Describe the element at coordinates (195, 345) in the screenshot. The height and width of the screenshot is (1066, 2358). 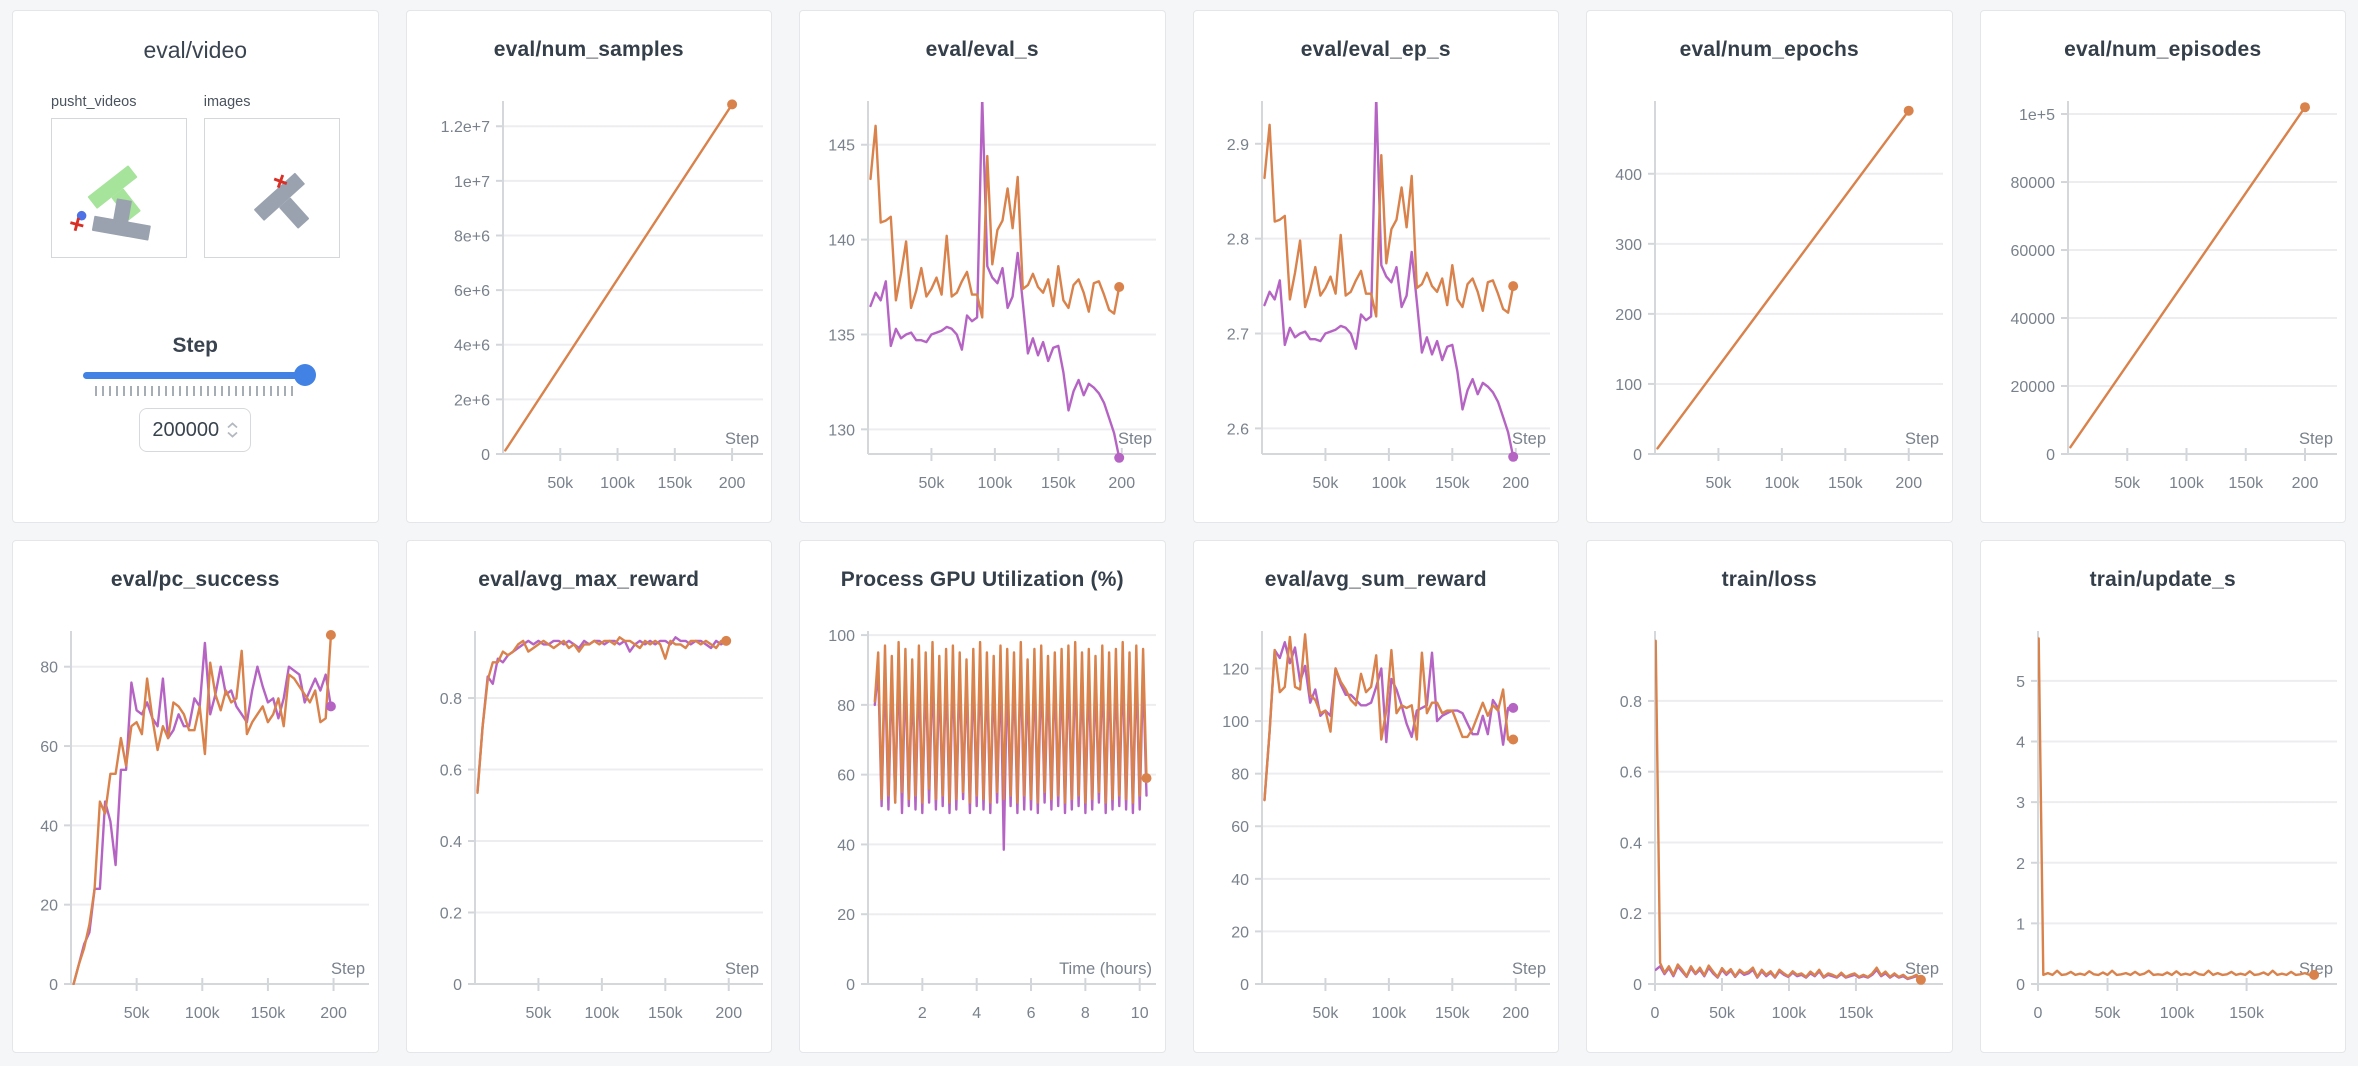
I see `step-slider-label: Step` at that location.